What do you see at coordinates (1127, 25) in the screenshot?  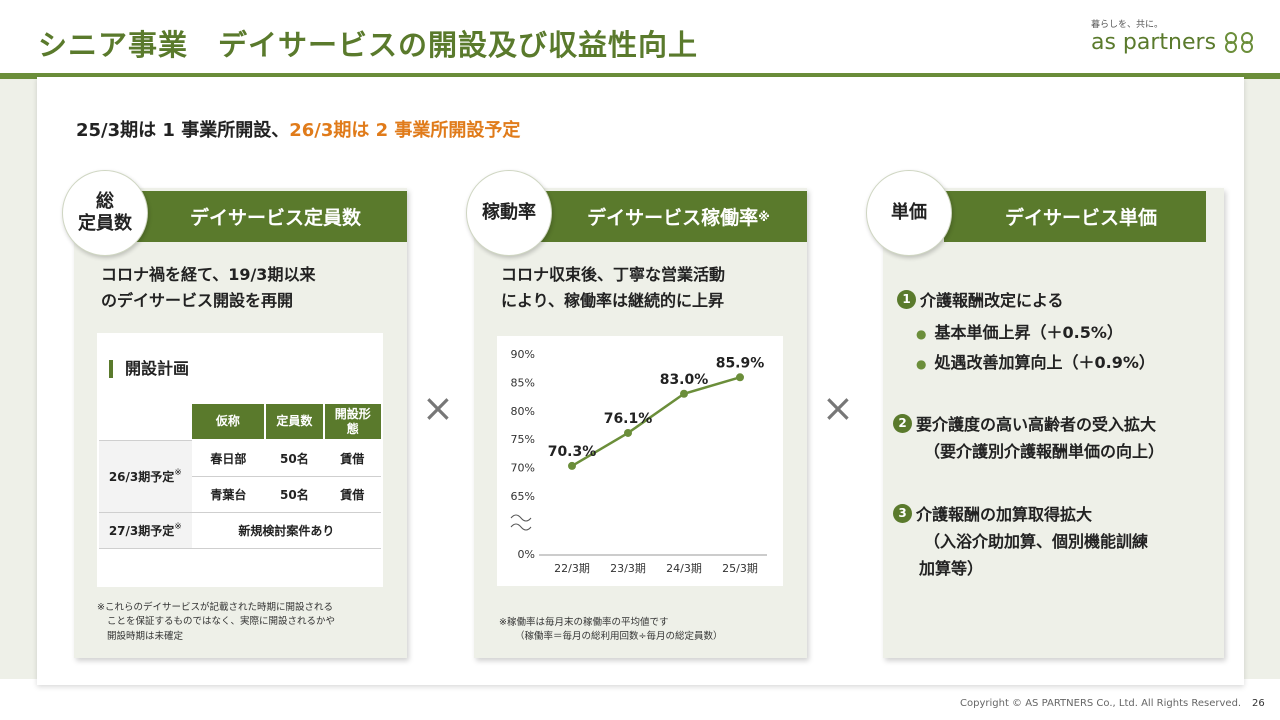 I see `logo-tagline: 暮らしを、共に。` at bounding box center [1127, 25].